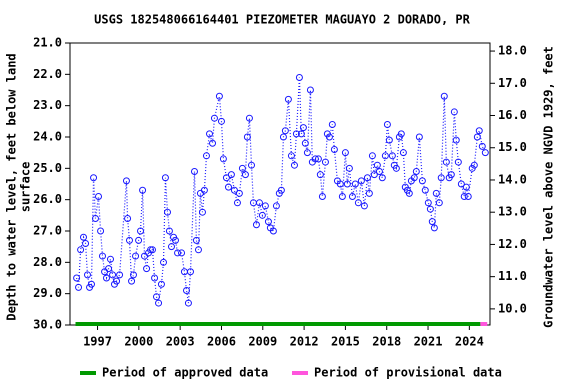 Image resolution: width=576 pixels, height=384 pixels. What do you see at coordinates (47, 325) in the screenshot?
I see `y-tick-label: 30.0` at bounding box center [47, 325].